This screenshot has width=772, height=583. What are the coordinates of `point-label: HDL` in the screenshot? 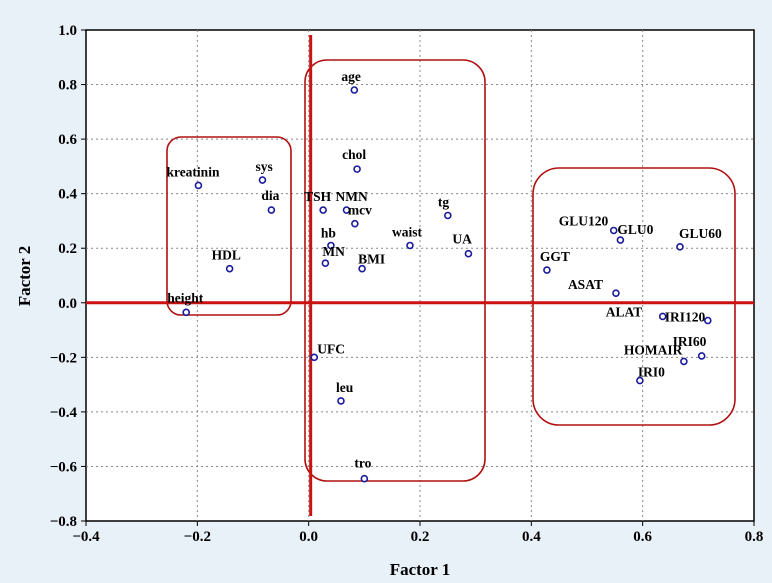 It's located at (226, 255).